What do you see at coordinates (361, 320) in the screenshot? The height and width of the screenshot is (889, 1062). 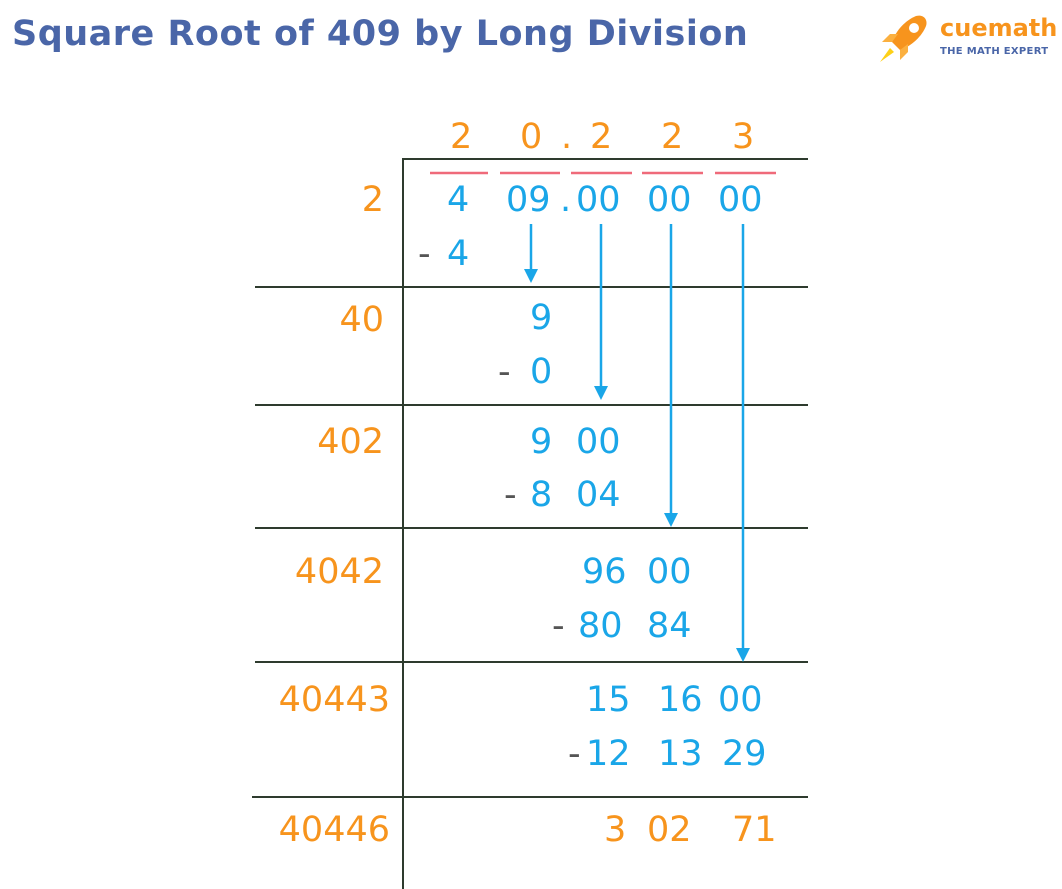 I see `divisor: 40` at bounding box center [361, 320].